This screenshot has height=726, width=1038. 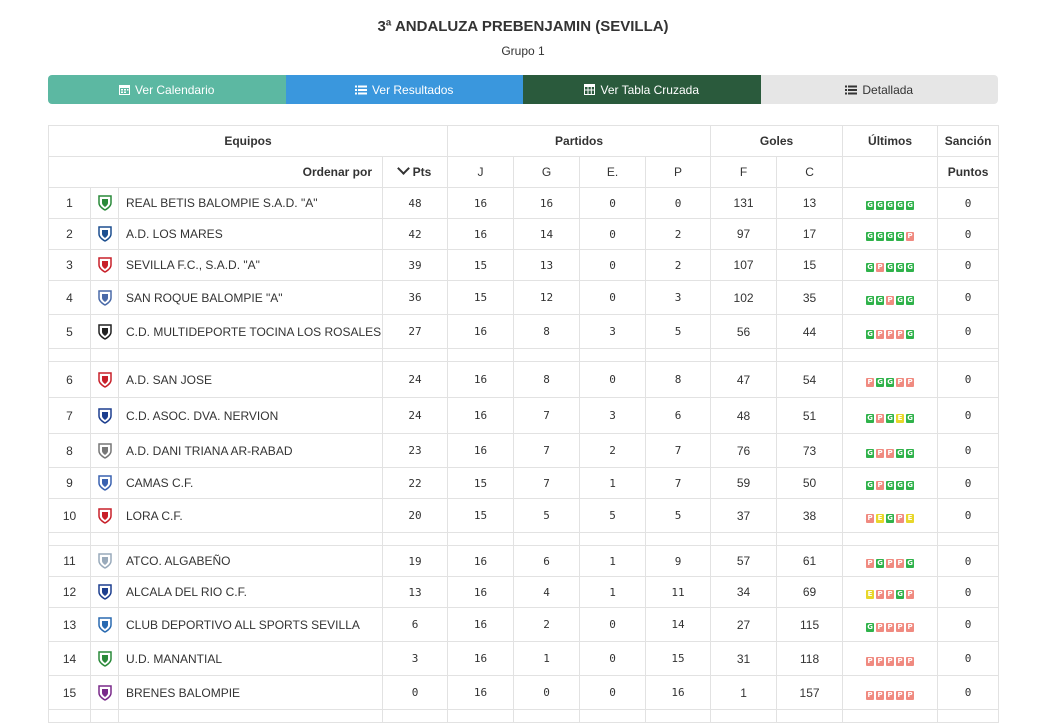 I want to click on table-row: 9 CAMAS C.F. 22 15 7 1 7 59 50 G P G G G 0, so click(x=524, y=483).